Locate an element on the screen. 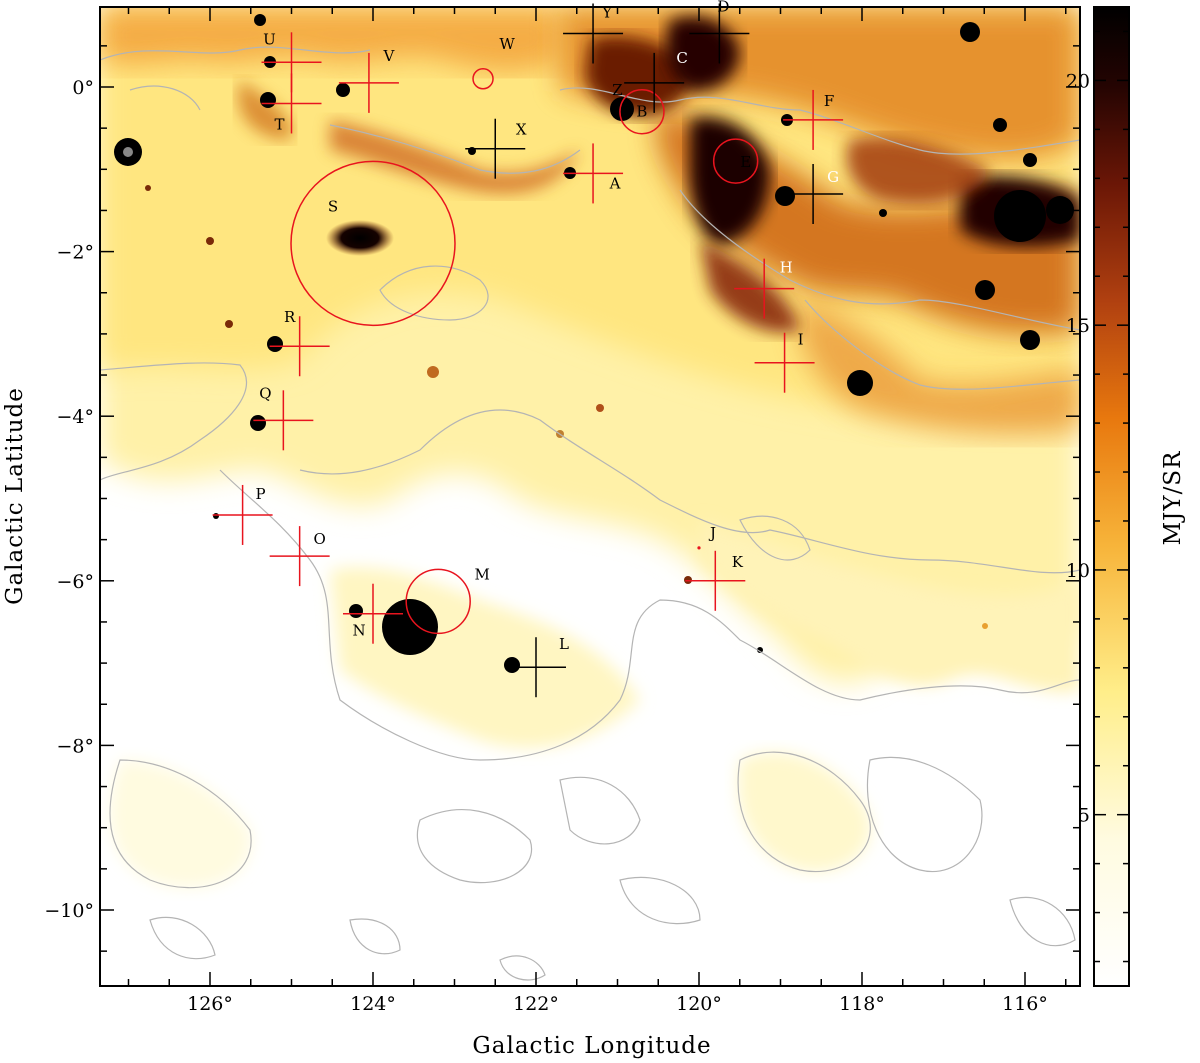 This screenshot has width=1200, height=1063. source-label-k: K is located at coordinates (738, 562).